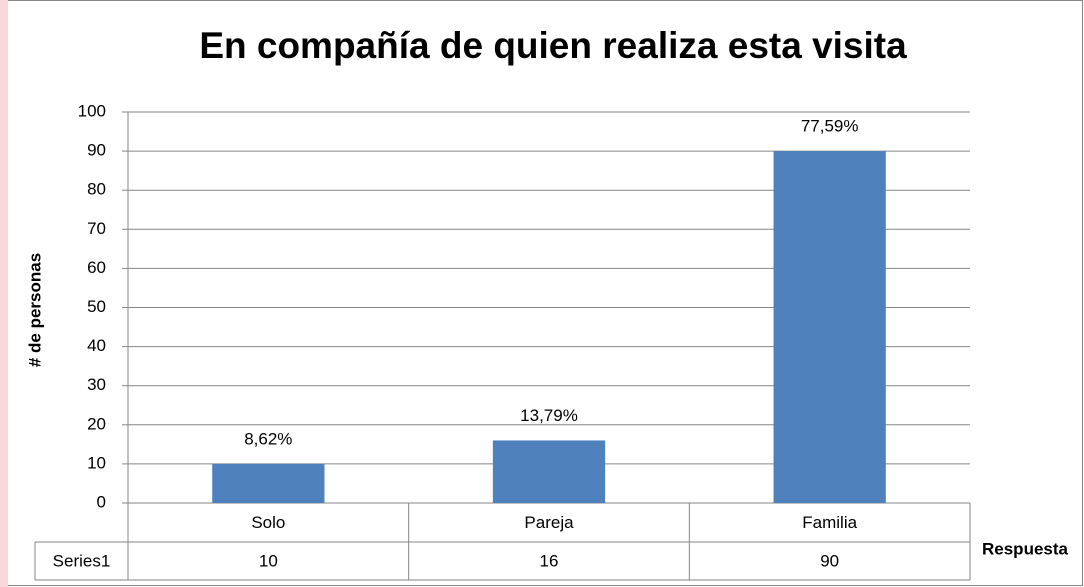  I want to click on y-tick-label: 50, so click(96, 306).